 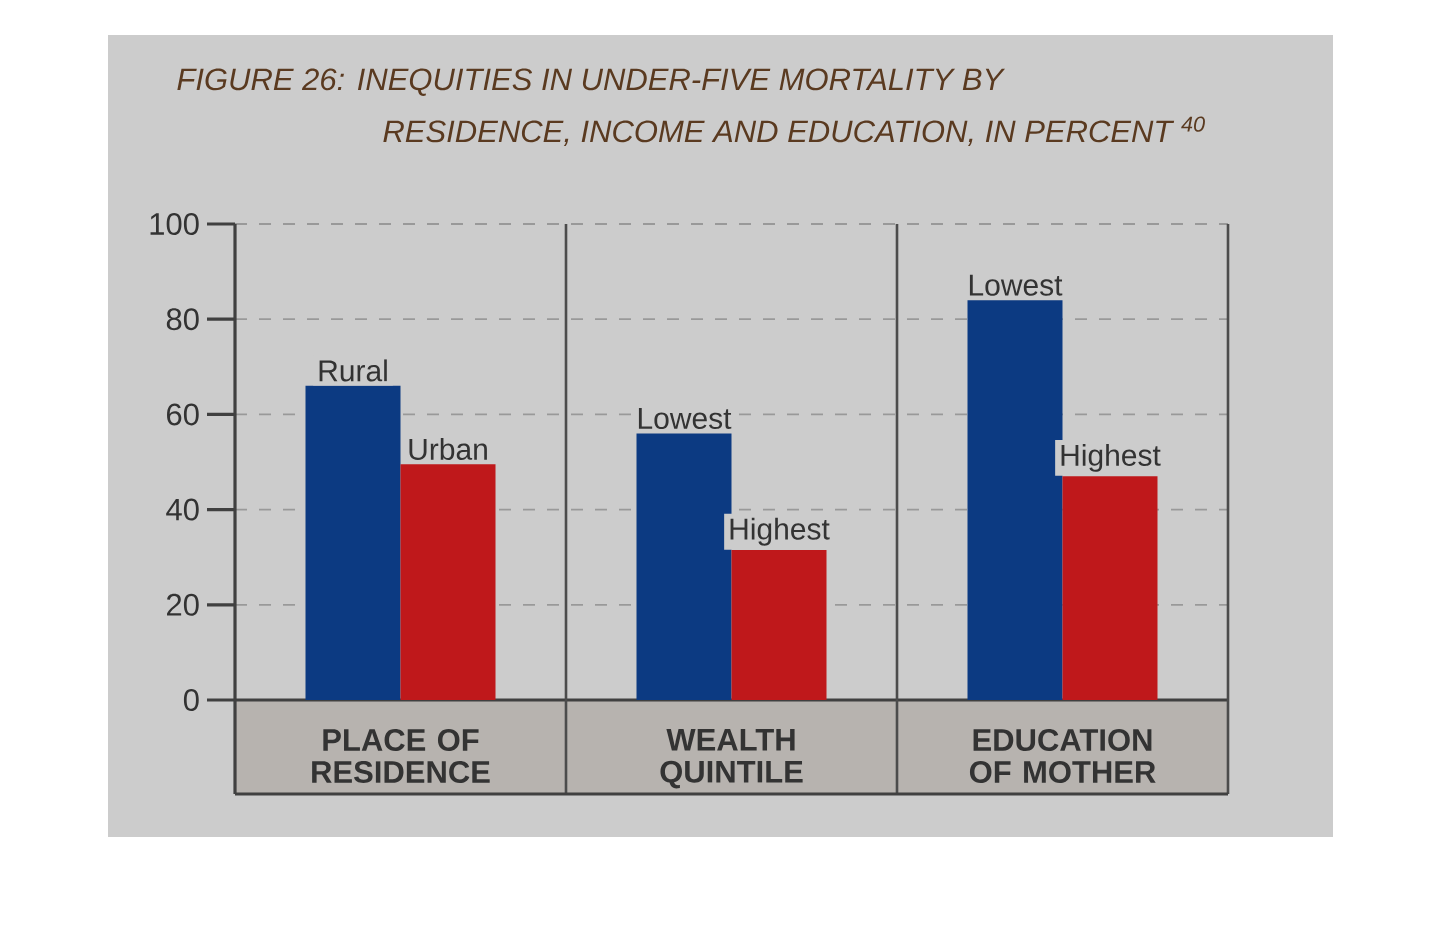 What do you see at coordinates (401, 756) in the screenshot?
I see `x-tick-label: PLACE OF RESIDENCE` at bounding box center [401, 756].